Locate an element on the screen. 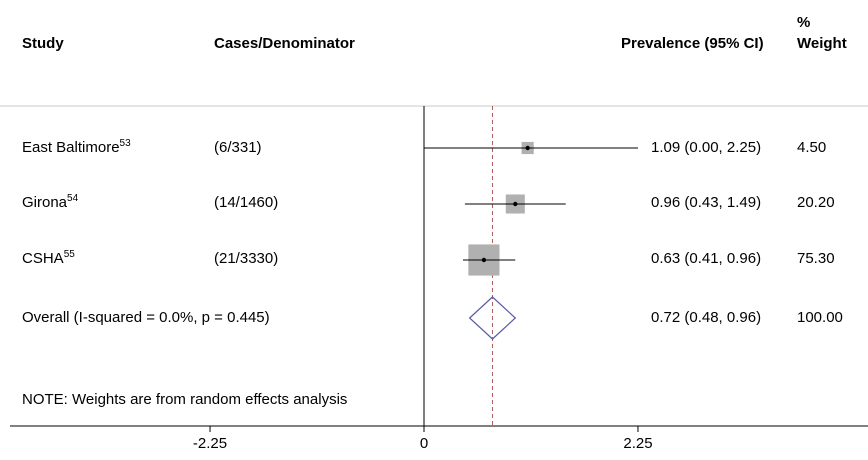  study-ref-53: 53 is located at coordinates (125, 143).